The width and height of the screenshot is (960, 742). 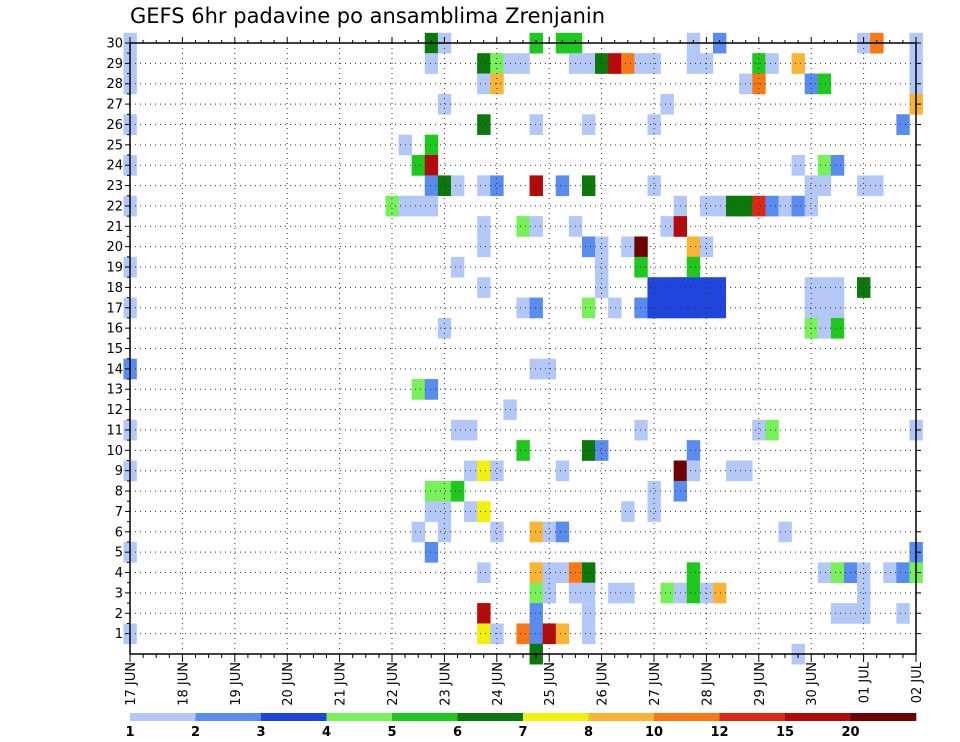 What do you see at coordinates (785, 732) in the screenshot?
I see `colorbar-label: 15` at bounding box center [785, 732].